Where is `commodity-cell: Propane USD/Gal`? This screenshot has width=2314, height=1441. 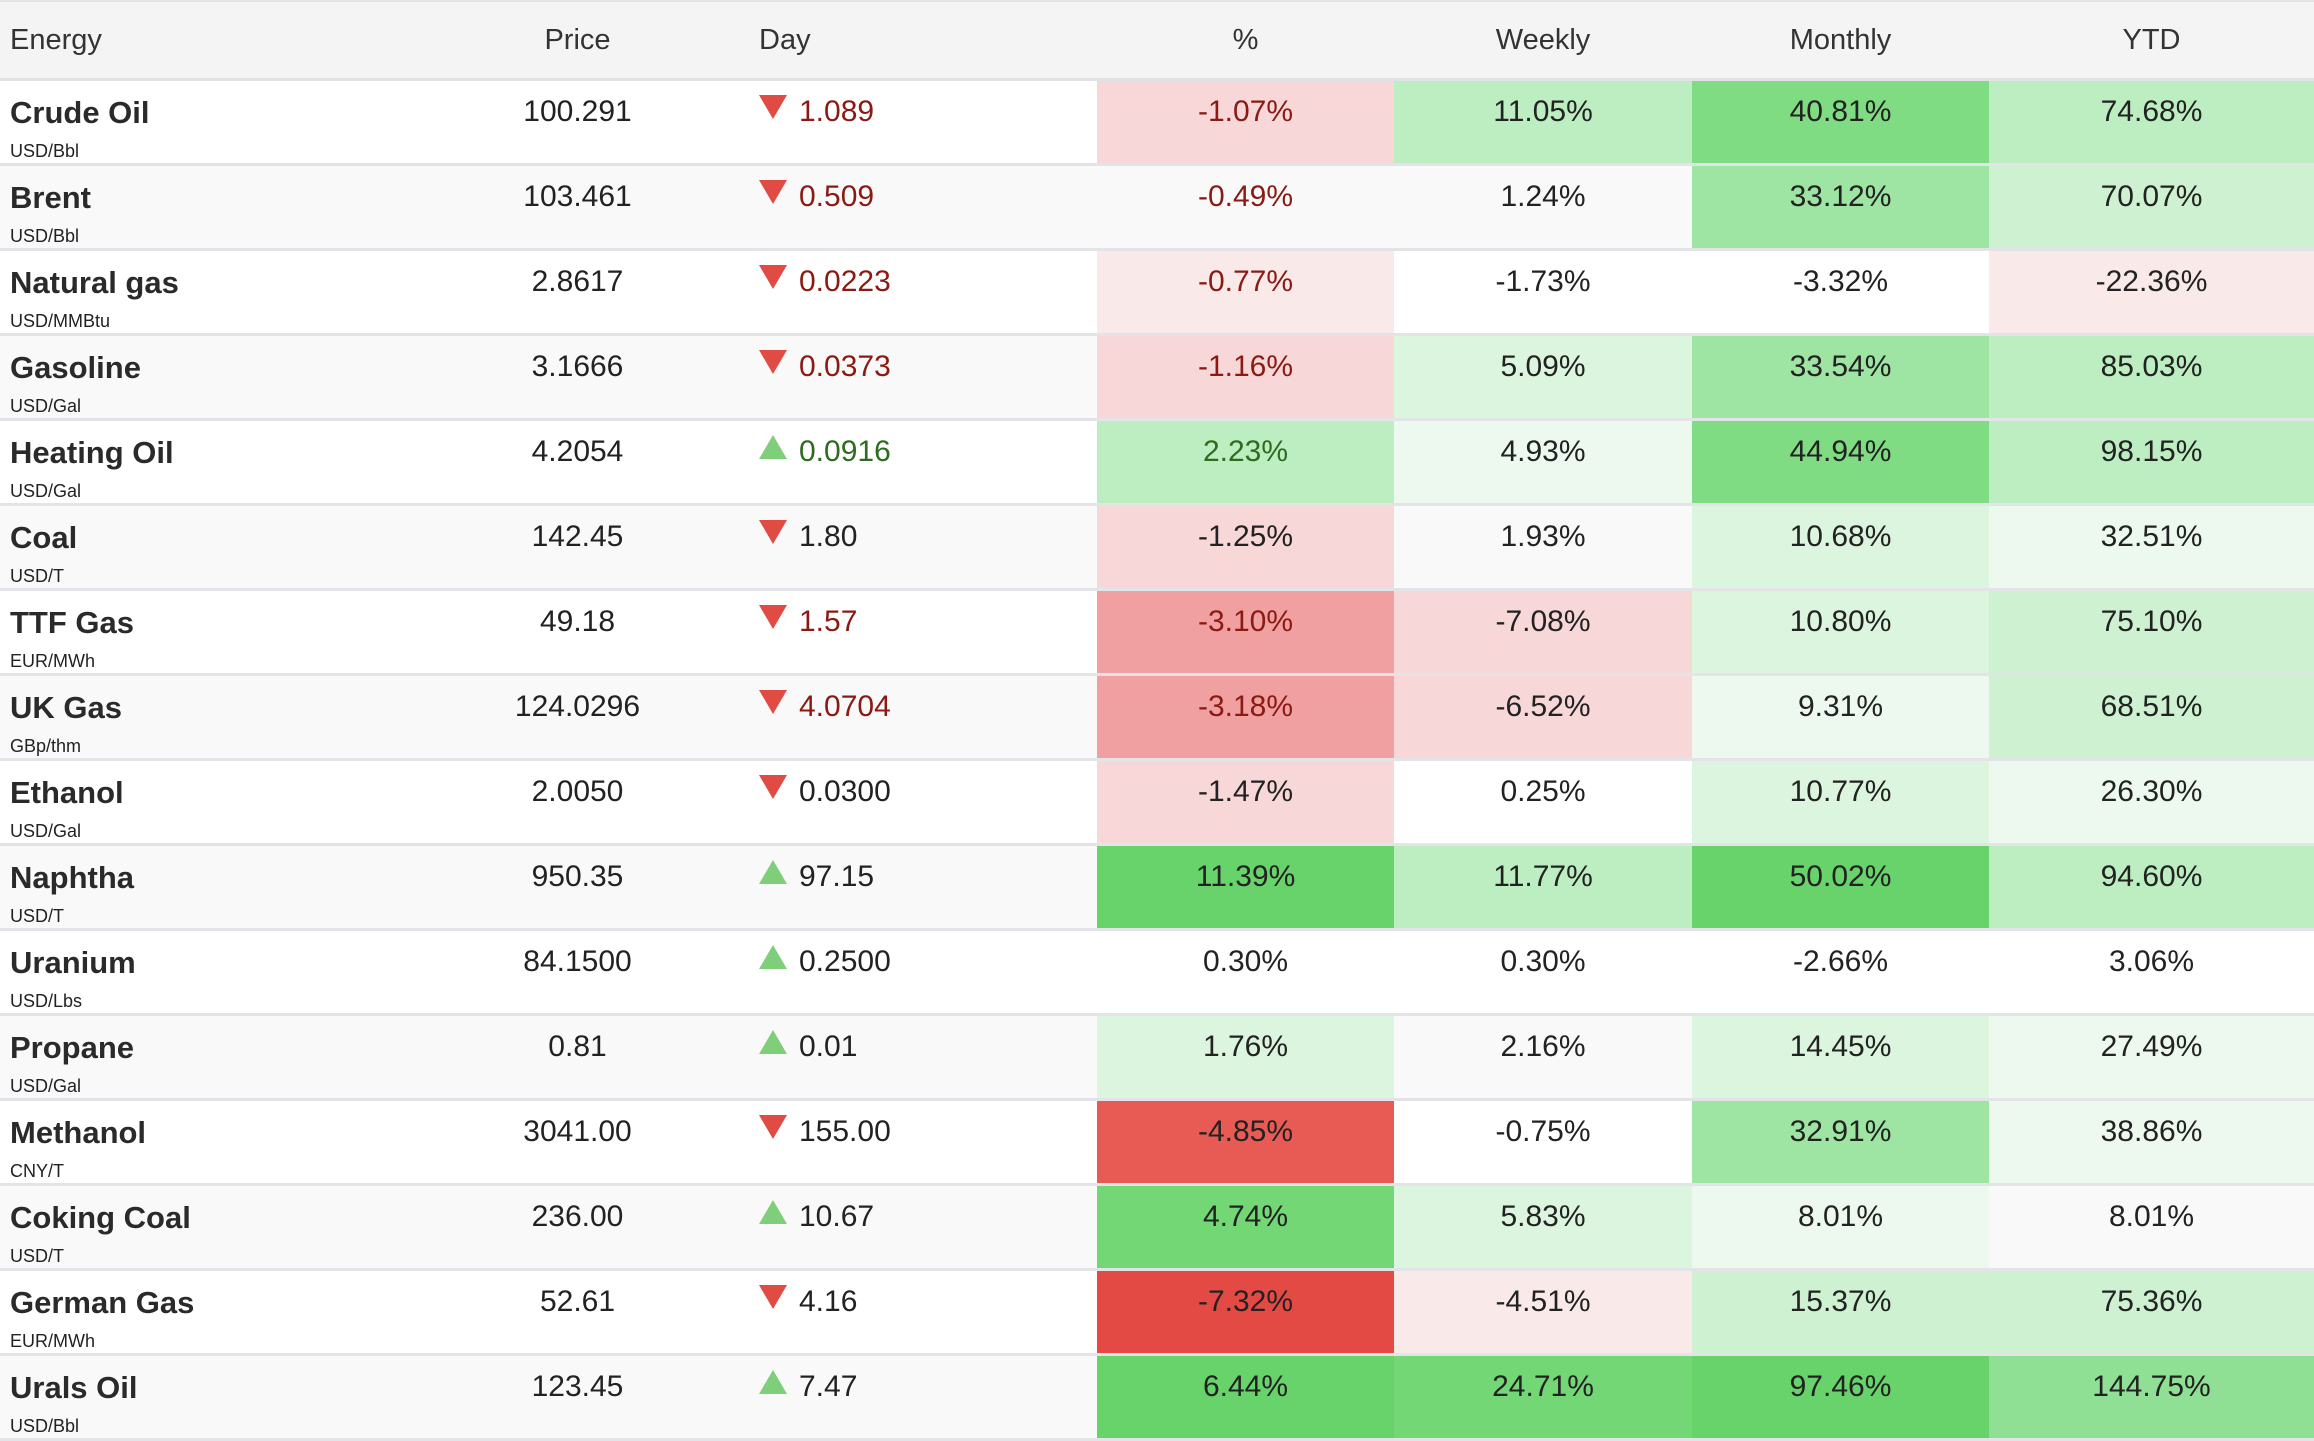
commodity-cell: Propane USD/Gal is located at coordinates (215, 1057).